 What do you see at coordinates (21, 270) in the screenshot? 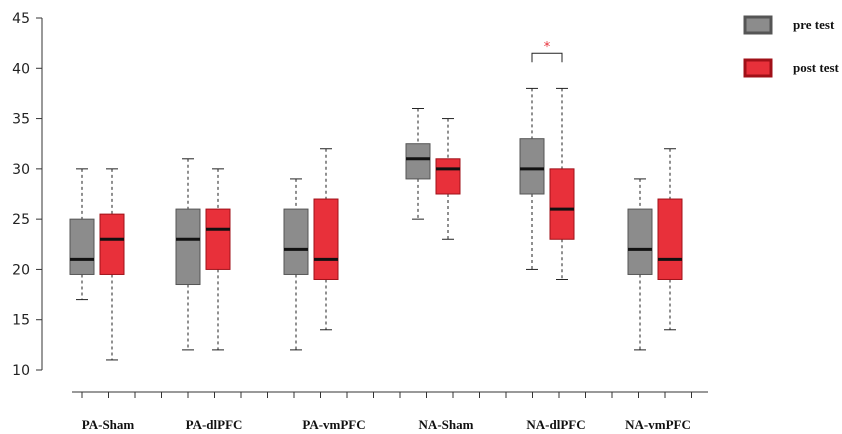
I see `y-tick-label: 20` at bounding box center [21, 270].